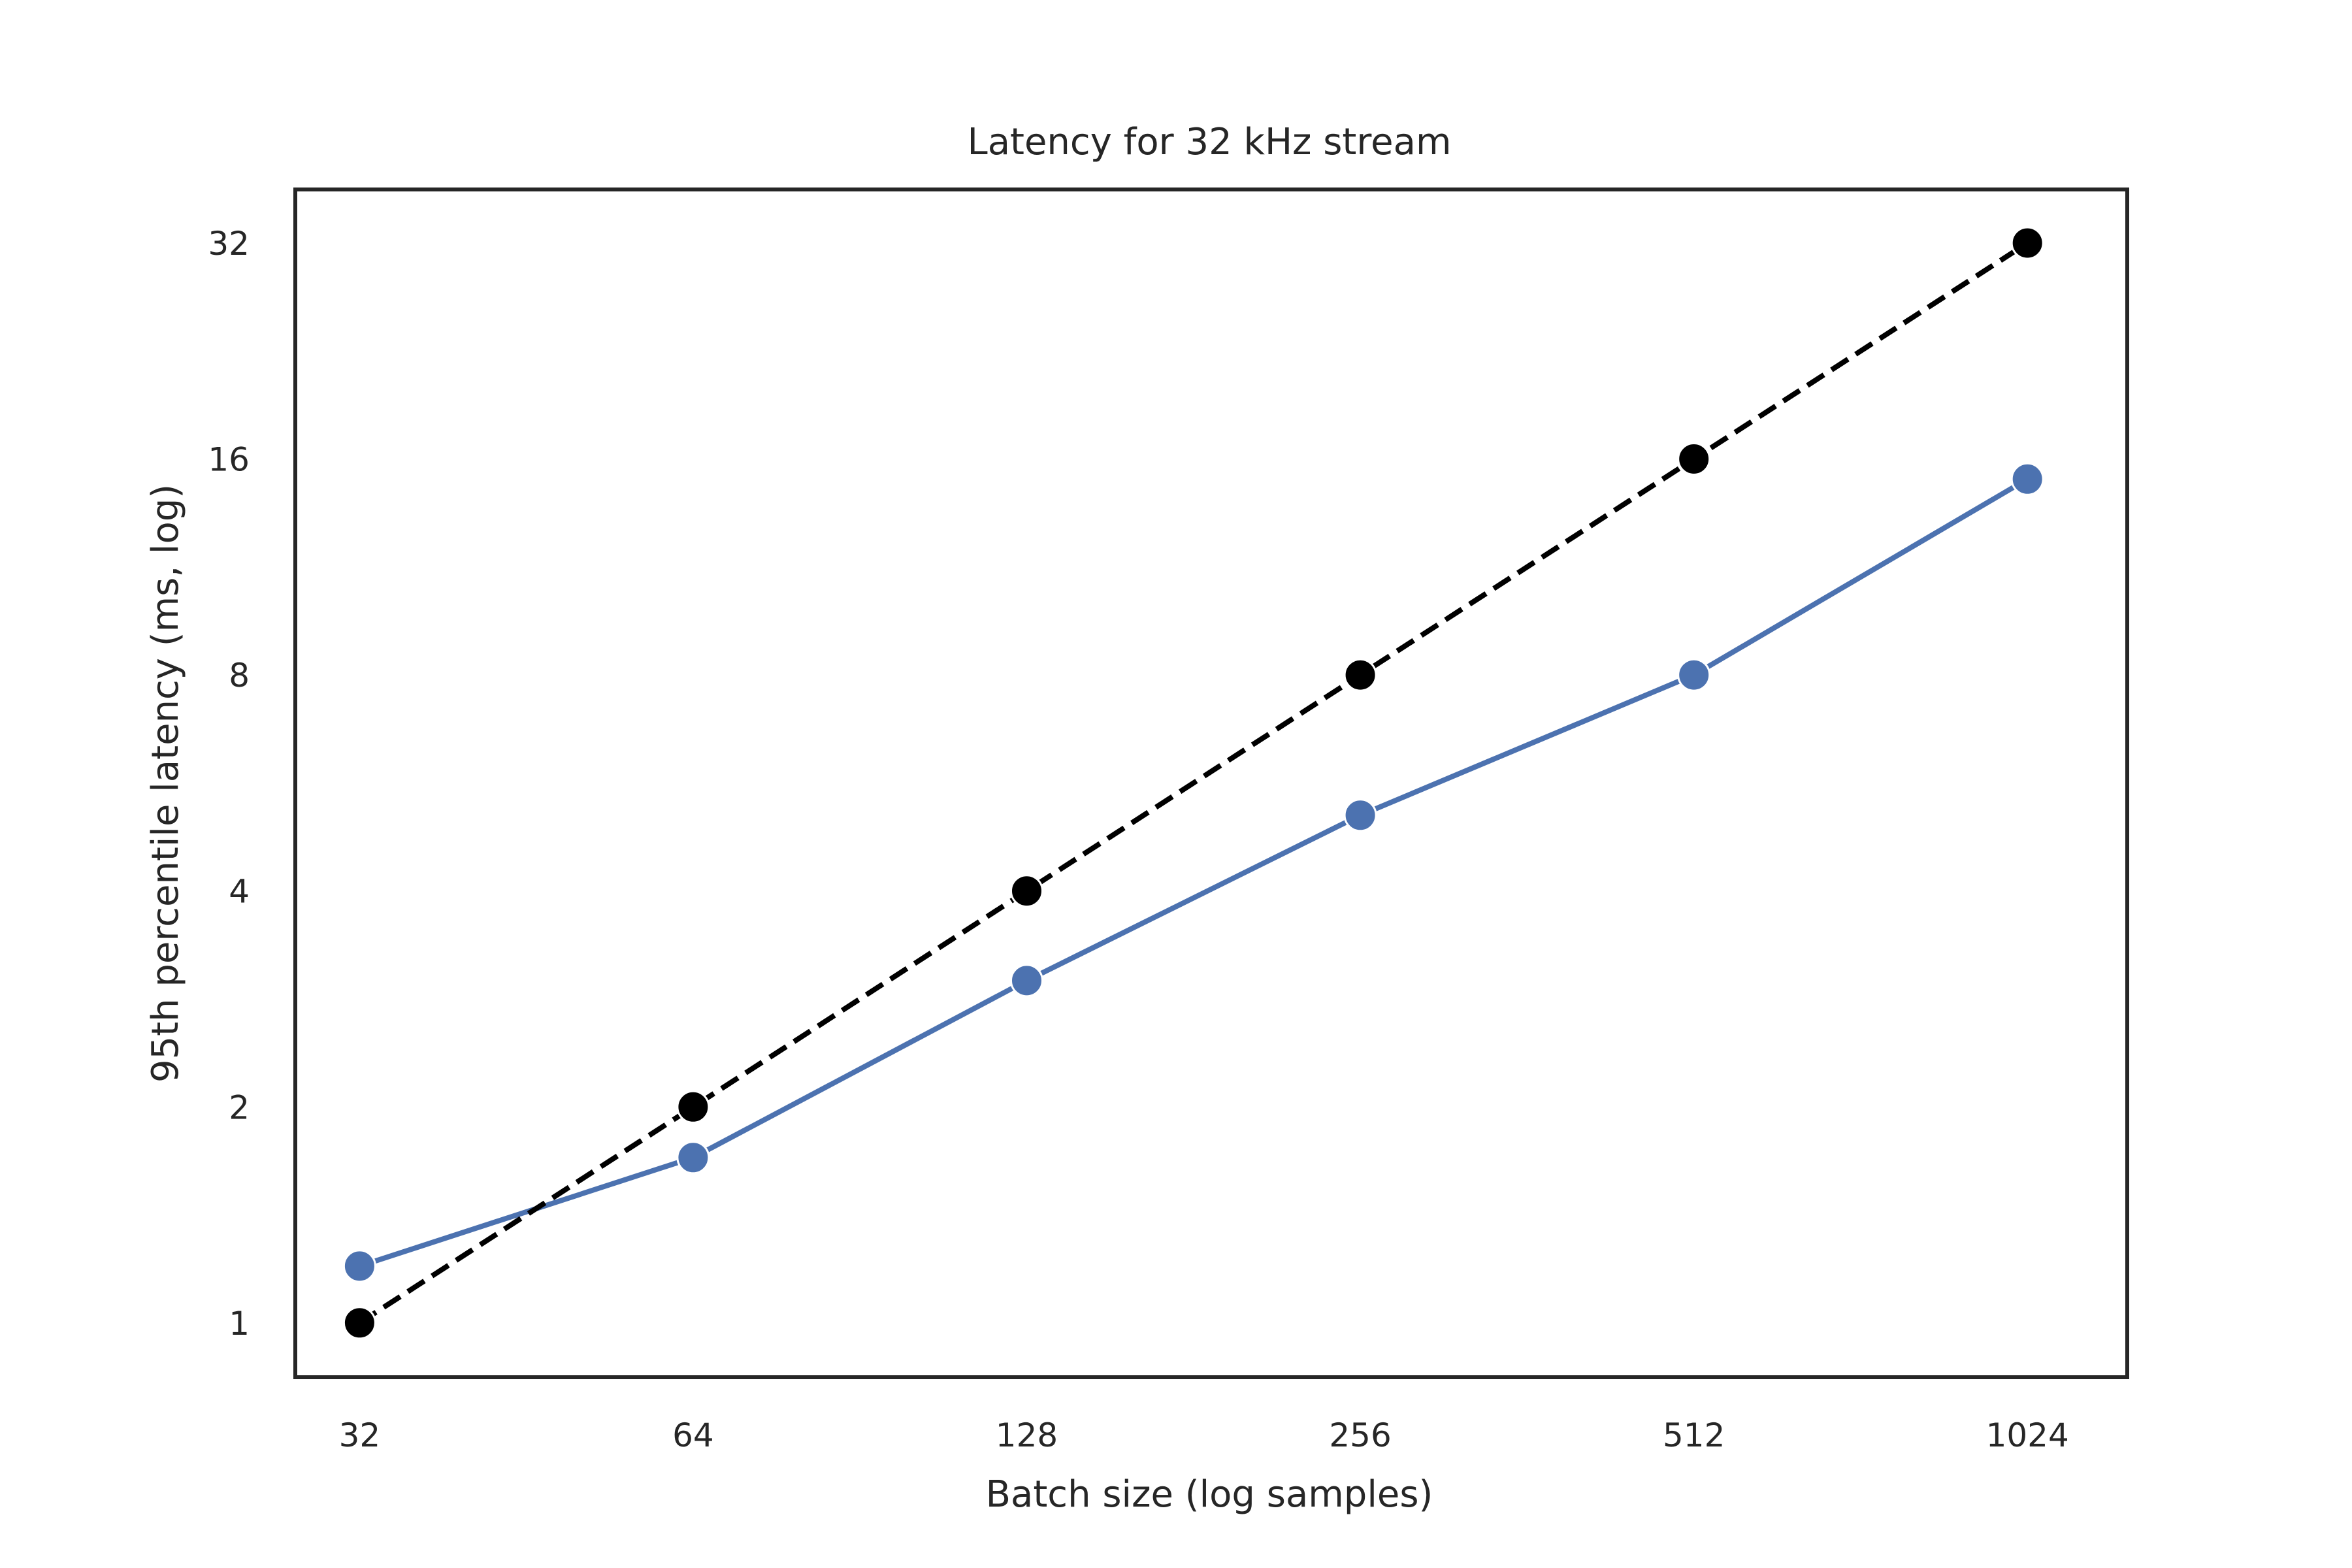 The image size is (2352, 1568). I want to click on chart-title: Latency for 32 kHz stream, so click(1210, 142).